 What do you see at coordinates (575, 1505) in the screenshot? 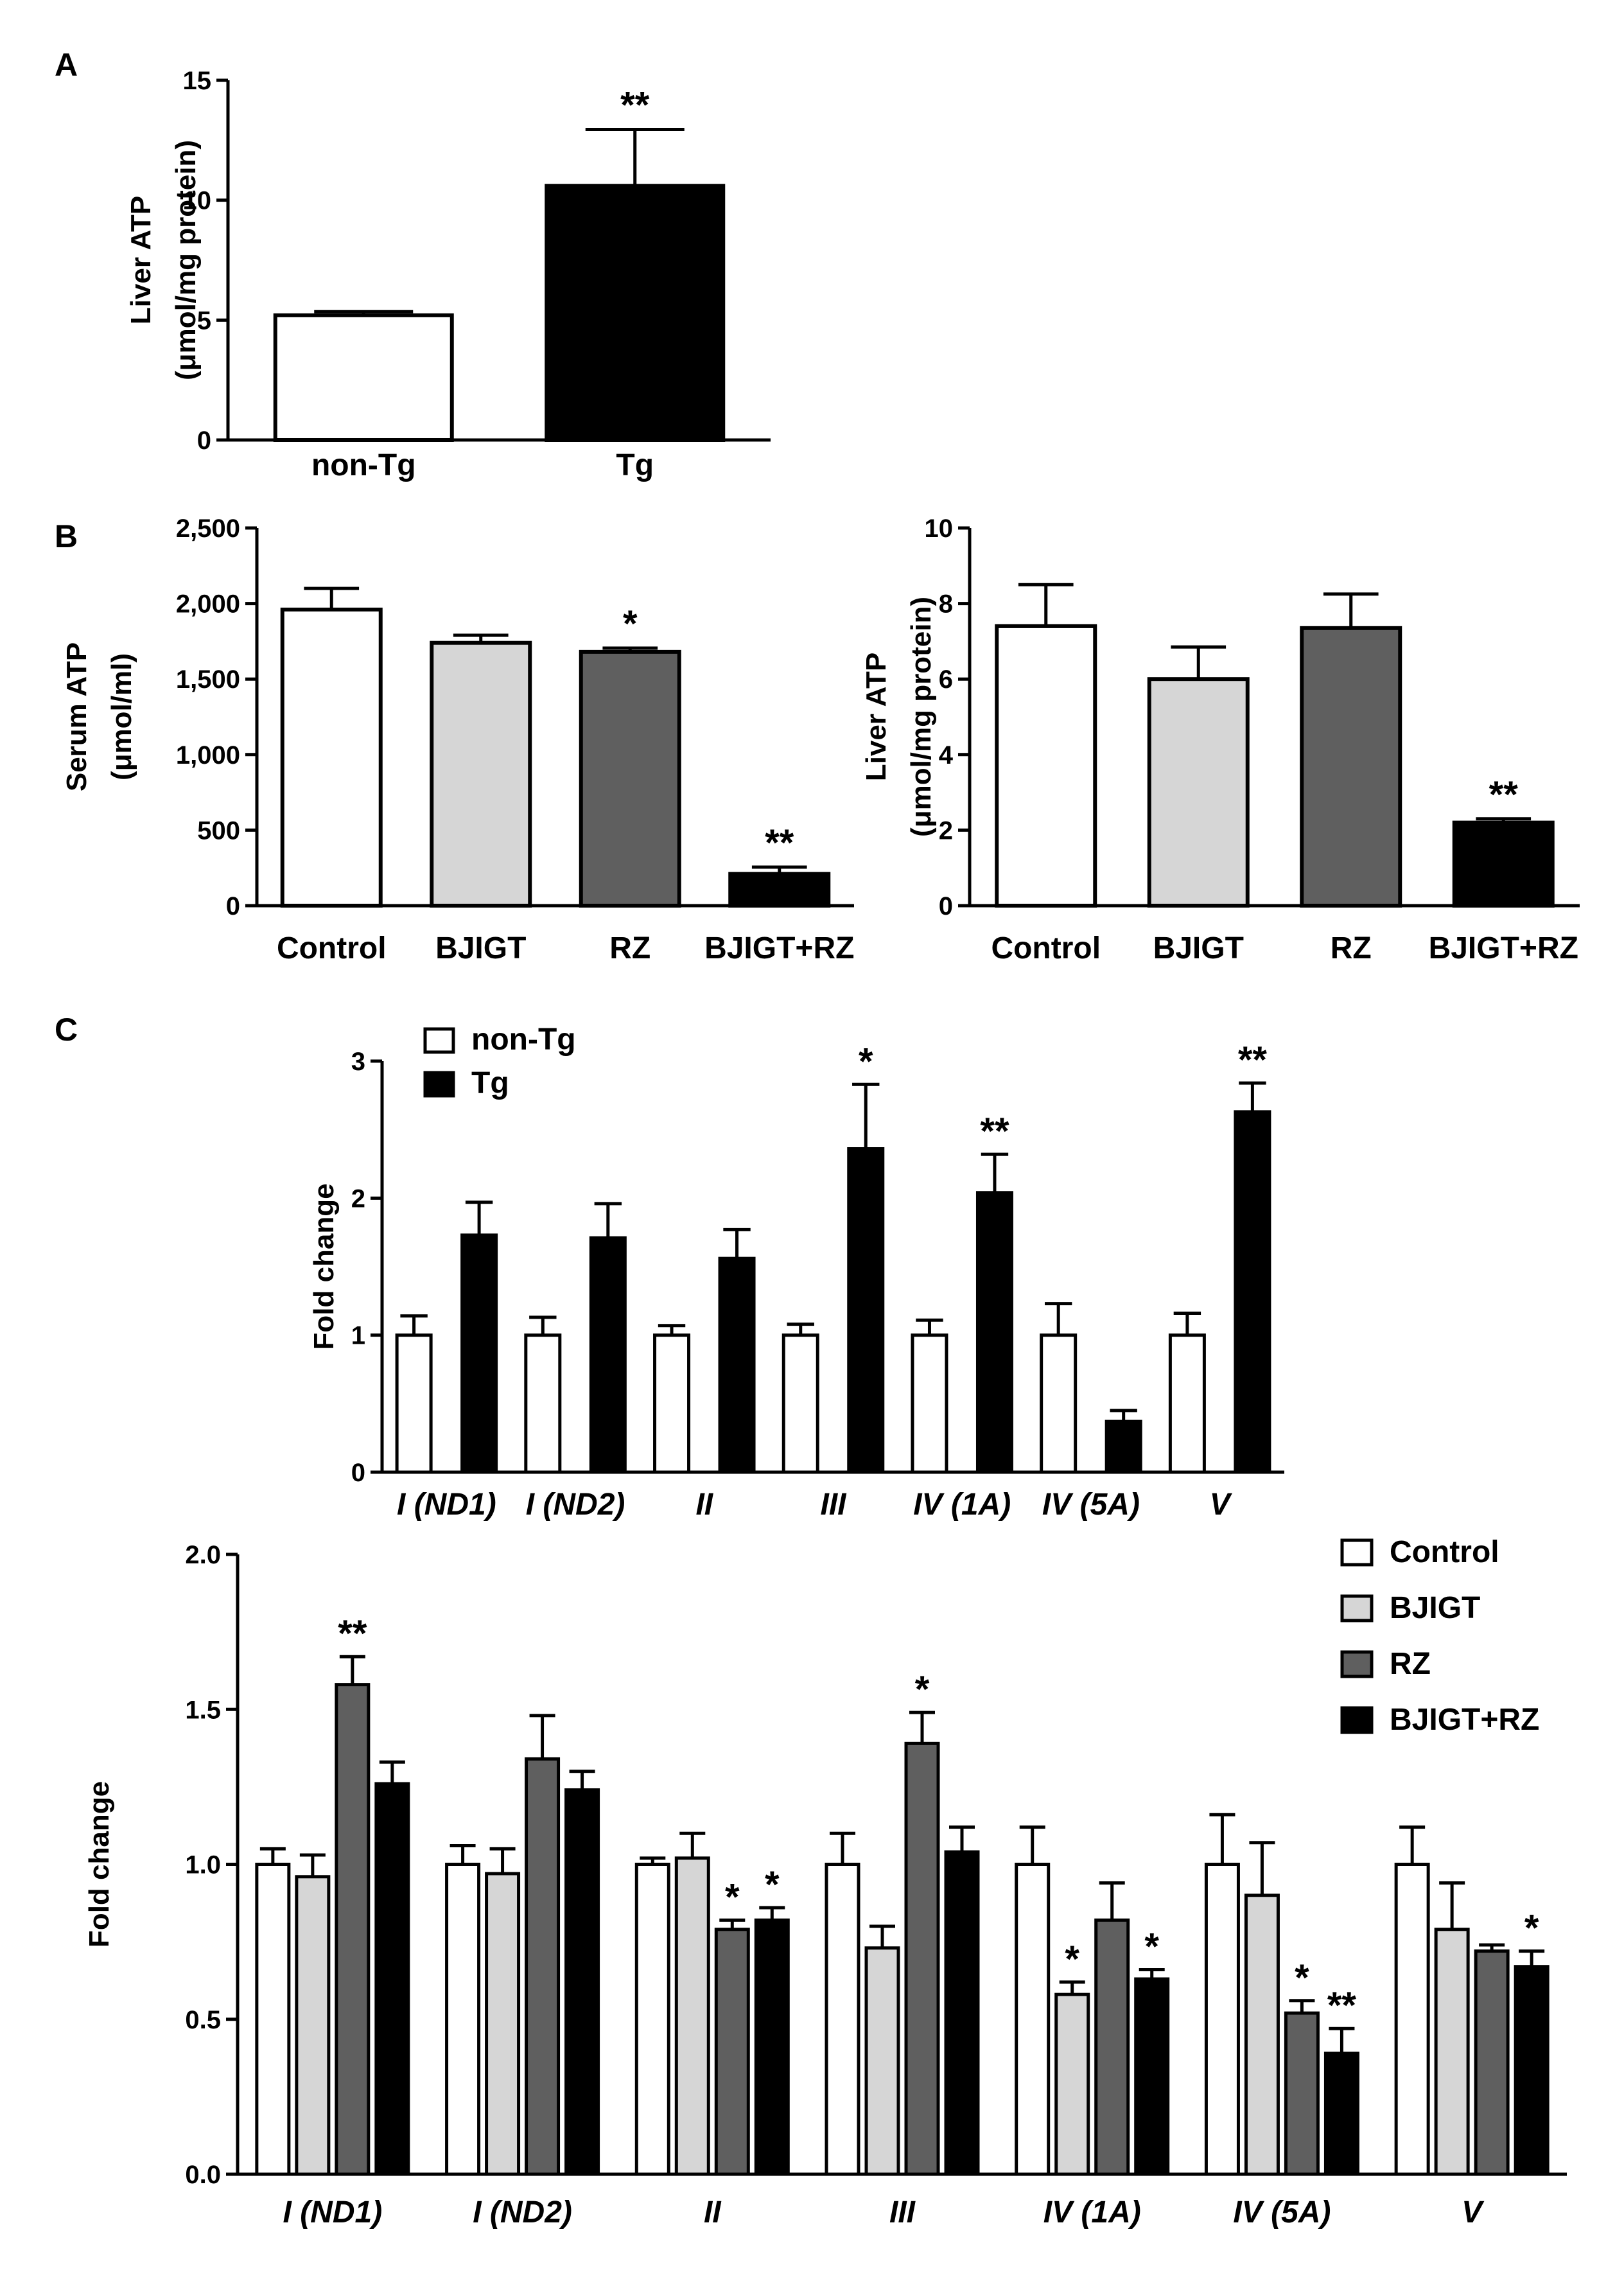
I see `x-tick-label-i-nd2: I (ND2)` at bounding box center [575, 1505].